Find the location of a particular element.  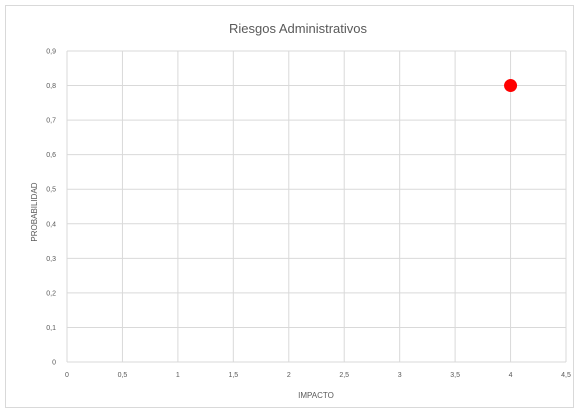

y-tick-label: 0,1 is located at coordinates (51, 328).